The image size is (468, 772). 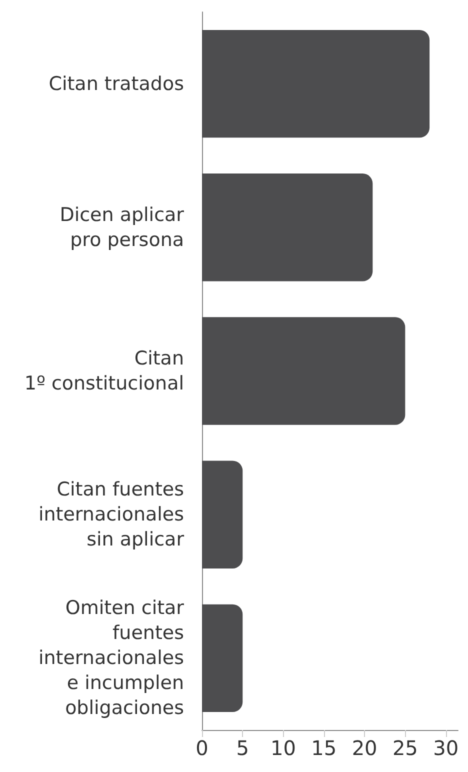 What do you see at coordinates (122, 227) in the screenshot?
I see `y-tick-label: Dicen aplicar pro persona` at bounding box center [122, 227].